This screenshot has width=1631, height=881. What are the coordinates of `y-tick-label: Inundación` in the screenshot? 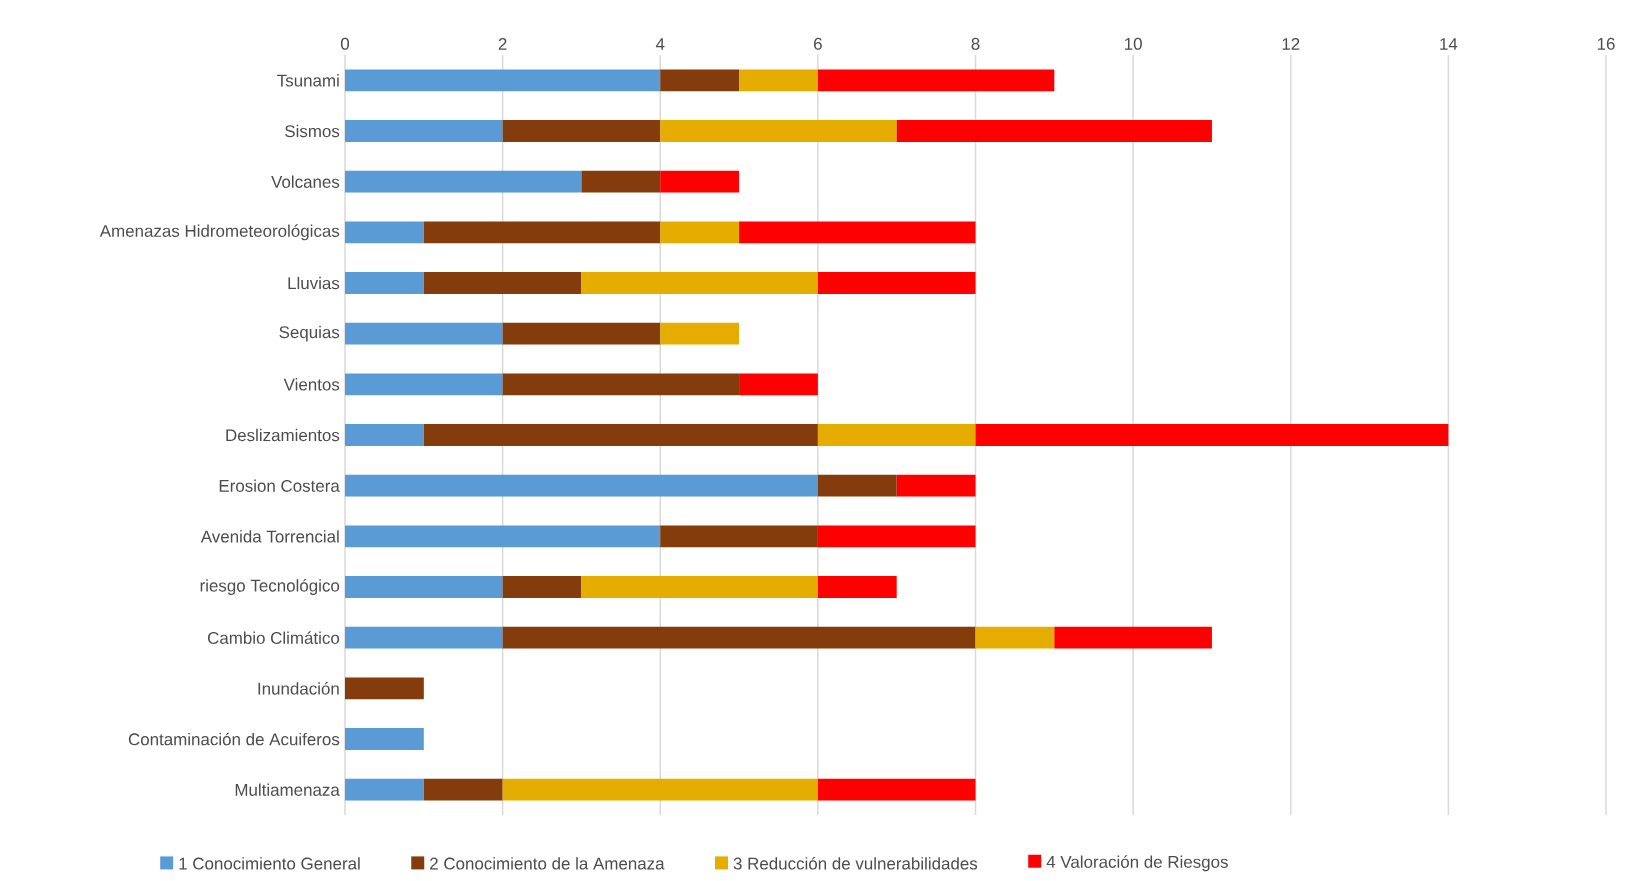 It's located at (298, 688).